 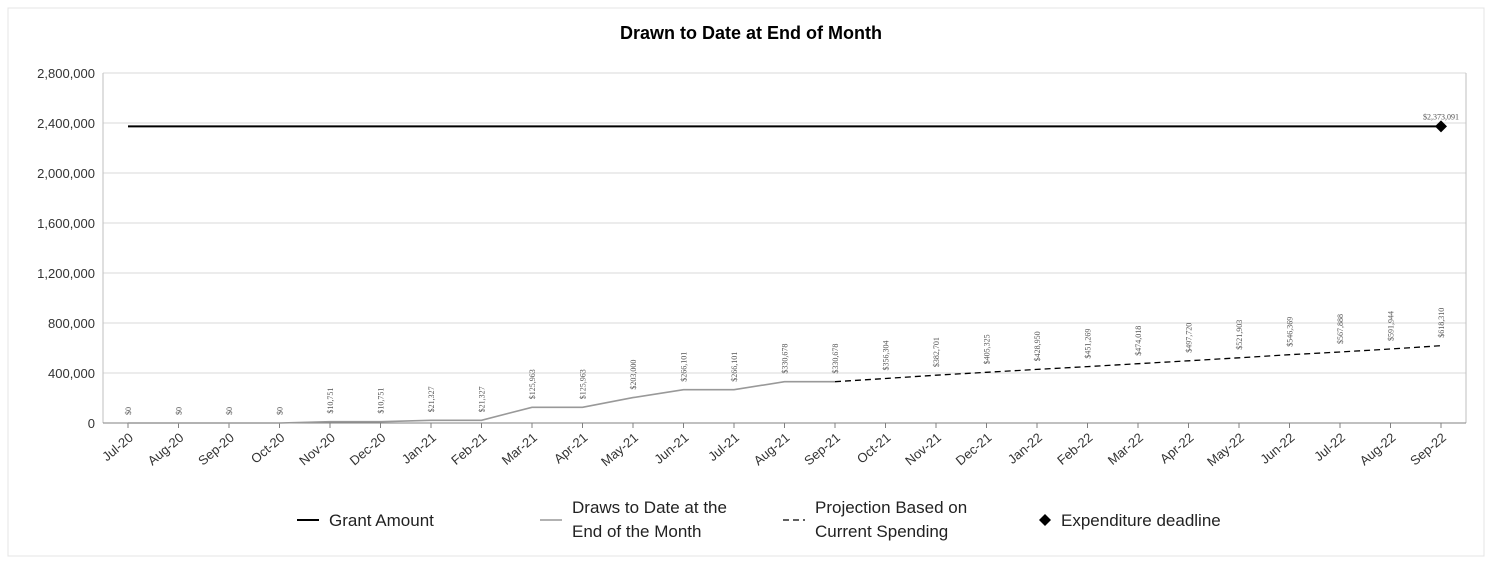 What do you see at coordinates (633, 375) in the screenshot?
I see `data-label: $203,000` at bounding box center [633, 375].